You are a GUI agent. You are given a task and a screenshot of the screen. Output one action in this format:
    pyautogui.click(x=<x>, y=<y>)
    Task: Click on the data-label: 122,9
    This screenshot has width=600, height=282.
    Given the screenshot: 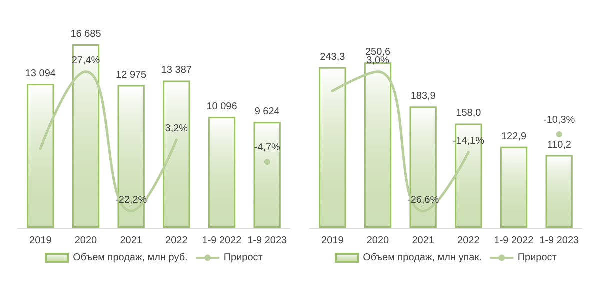 What is the action you would take?
    pyautogui.click(x=514, y=136)
    